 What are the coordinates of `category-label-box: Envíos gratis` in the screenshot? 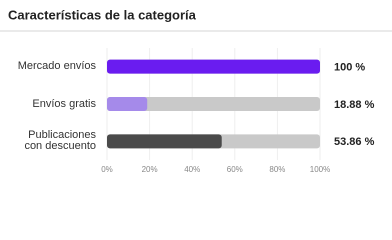 It's located at (64, 103).